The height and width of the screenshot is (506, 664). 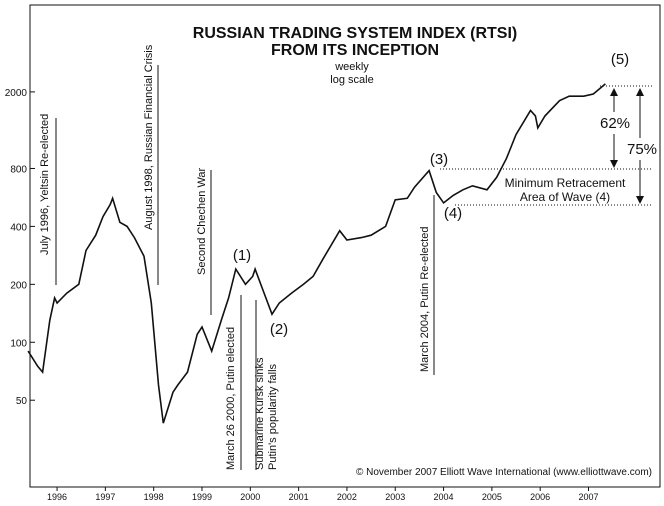 I want to click on x-tick-label: 1998, so click(x=154, y=497).